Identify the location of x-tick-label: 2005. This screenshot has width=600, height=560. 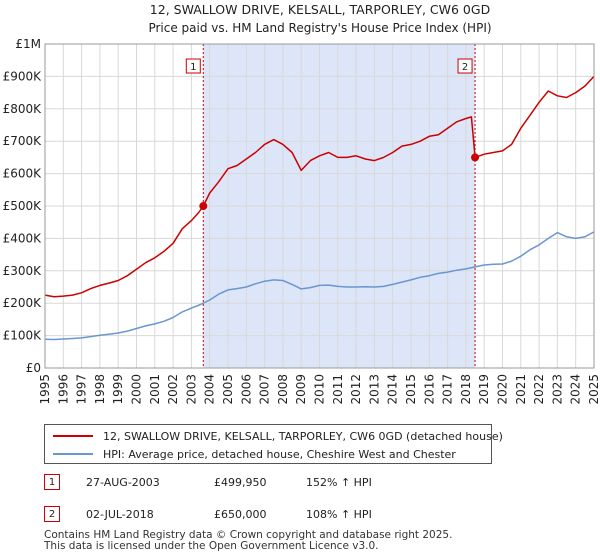
(228, 389).